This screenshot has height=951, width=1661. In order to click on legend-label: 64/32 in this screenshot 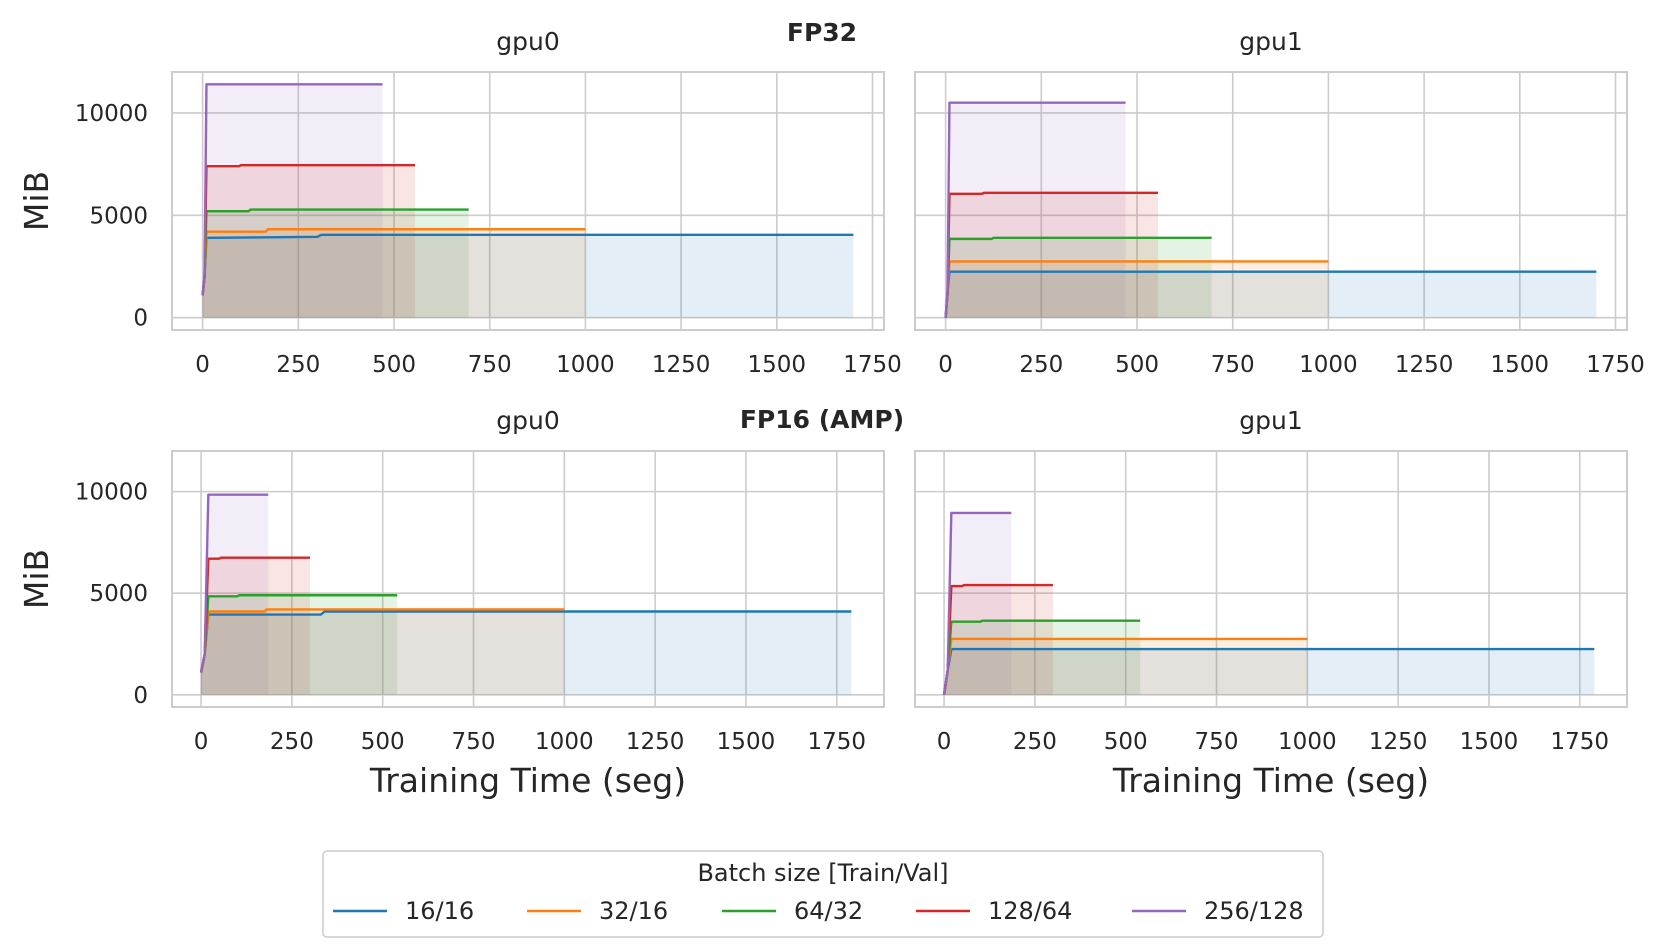, I will do `click(828, 911)`.